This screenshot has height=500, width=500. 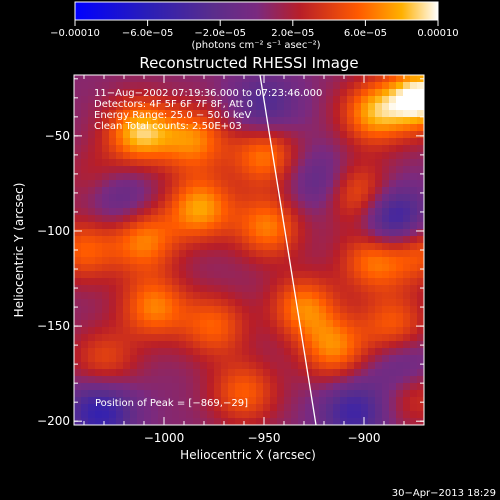 I want to click on y-tick-label: −100, so click(x=53, y=231).